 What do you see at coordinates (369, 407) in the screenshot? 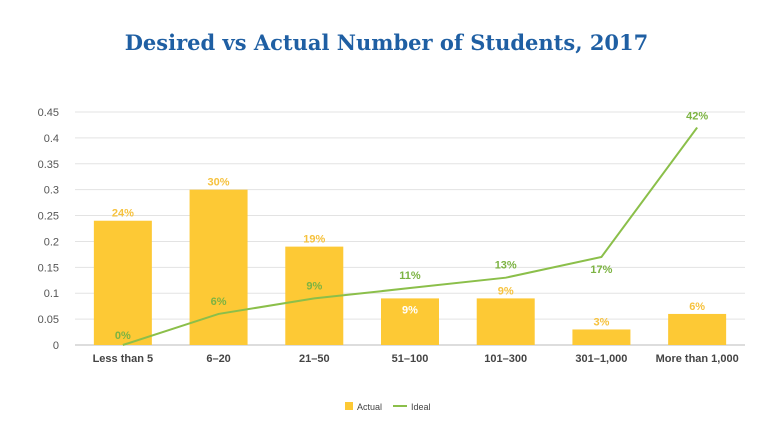
I see `legend-label-actual: Actual` at bounding box center [369, 407].